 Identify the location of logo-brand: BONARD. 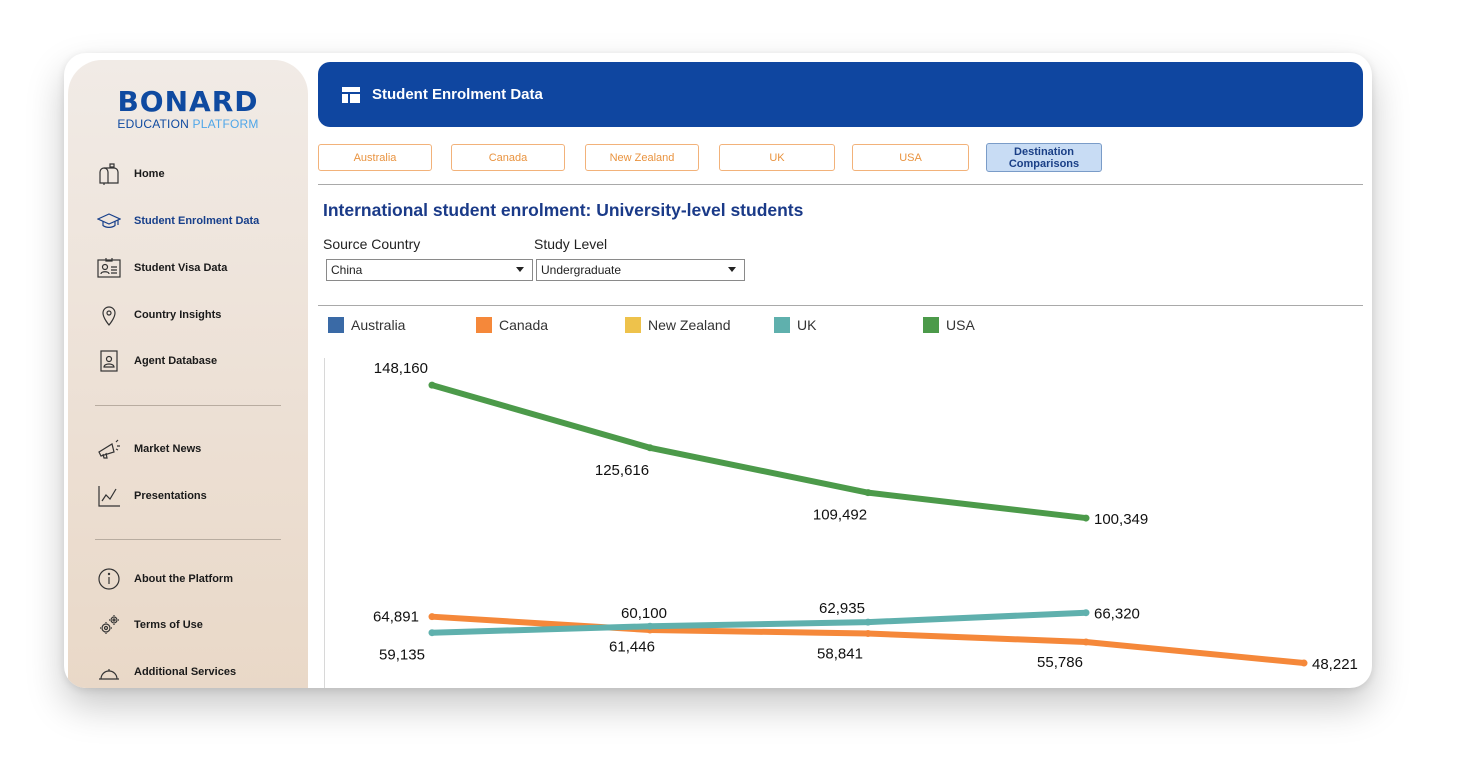
(188, 101).